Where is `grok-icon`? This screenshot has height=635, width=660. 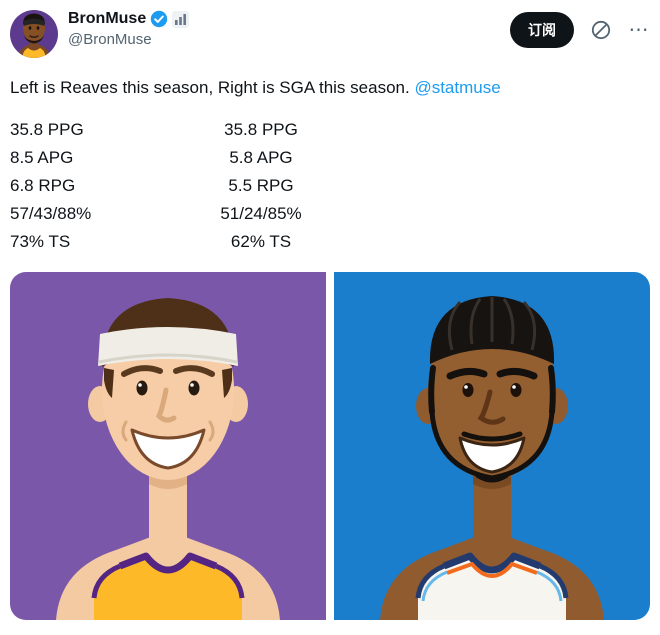
grok-icon is located at coordinates (601, 30).